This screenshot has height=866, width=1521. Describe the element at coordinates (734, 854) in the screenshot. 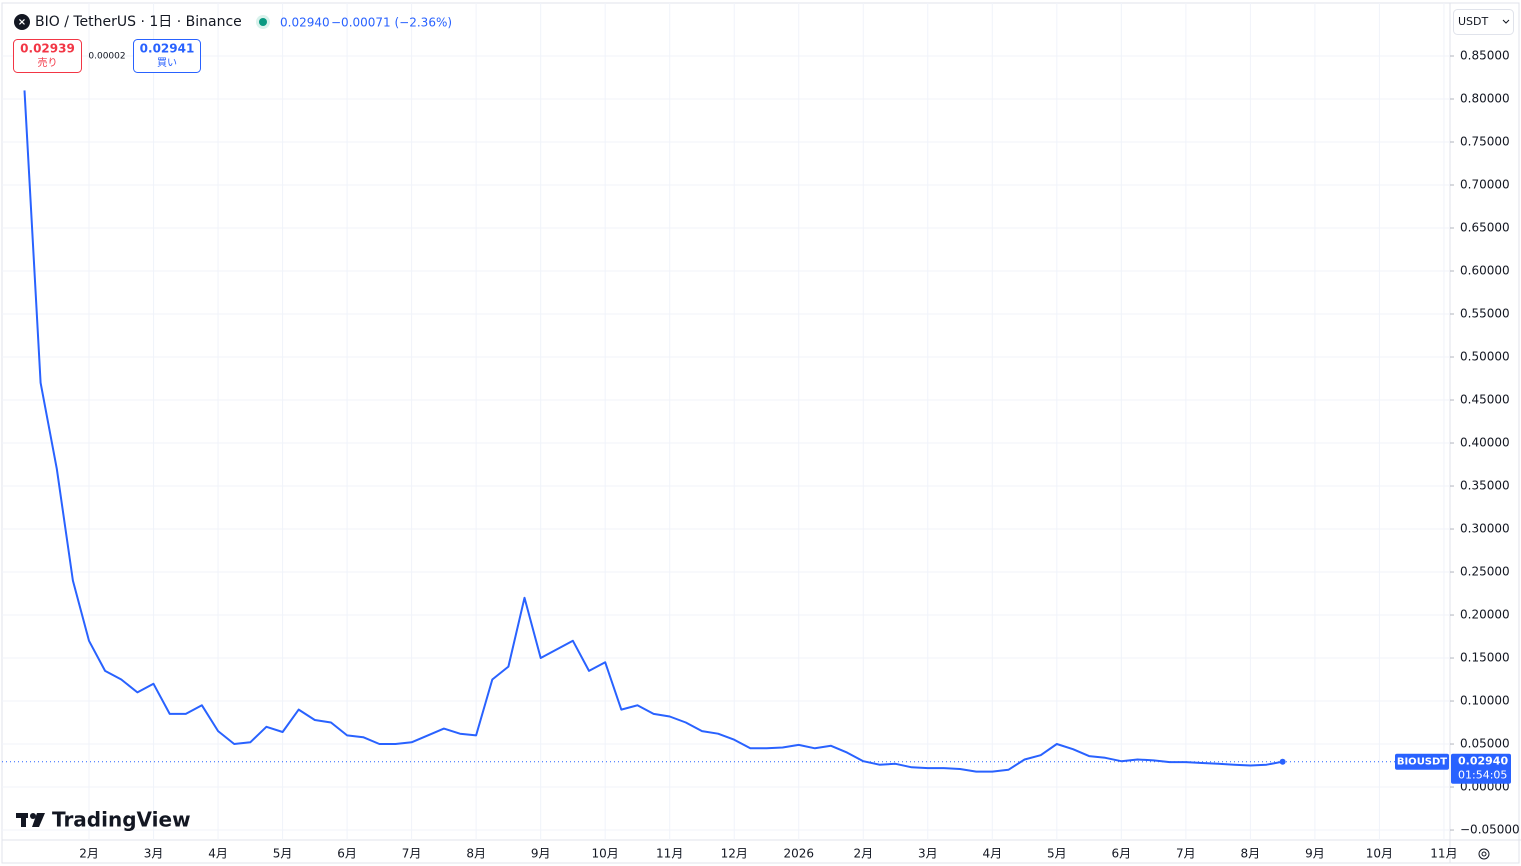

I see `x-tick-label: 12月` at that location.